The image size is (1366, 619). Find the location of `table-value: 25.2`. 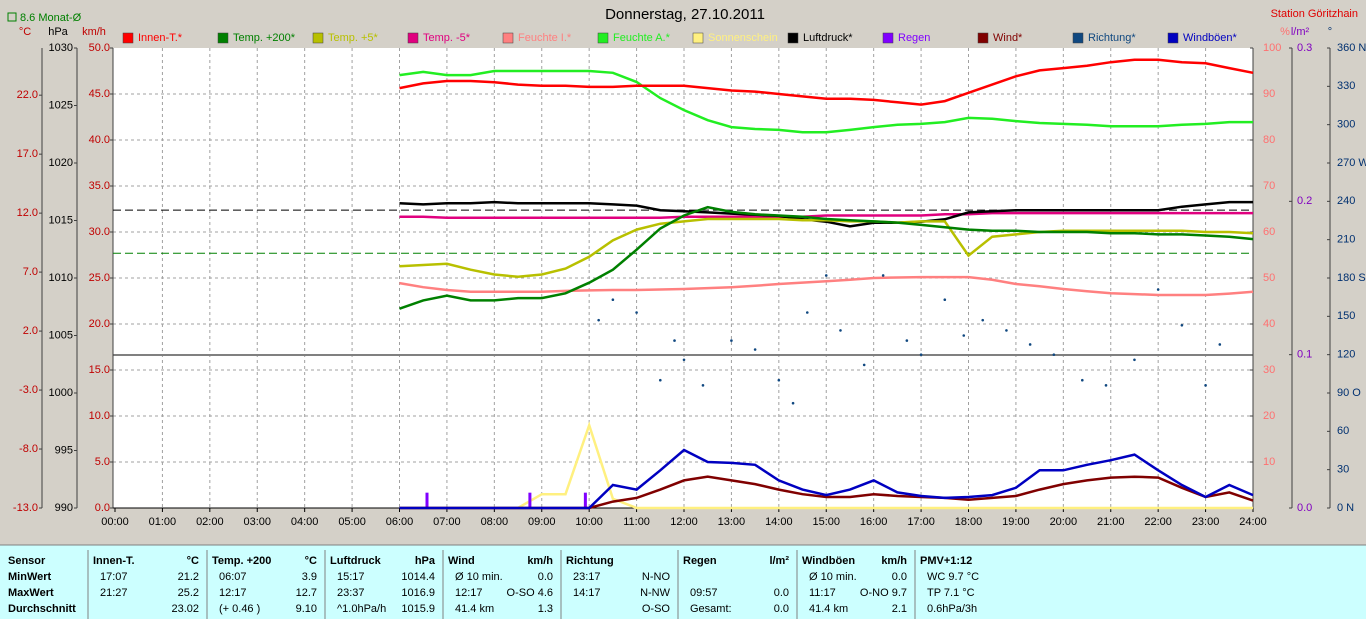

table-value: 25.2 is located at coordinates (188, 593).